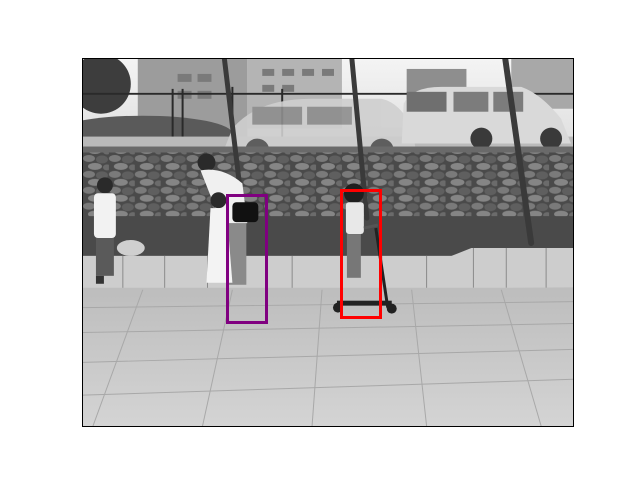 This screenshot has height=480, width=640. I want to click on bag-on-ledge, so click(130, 248).